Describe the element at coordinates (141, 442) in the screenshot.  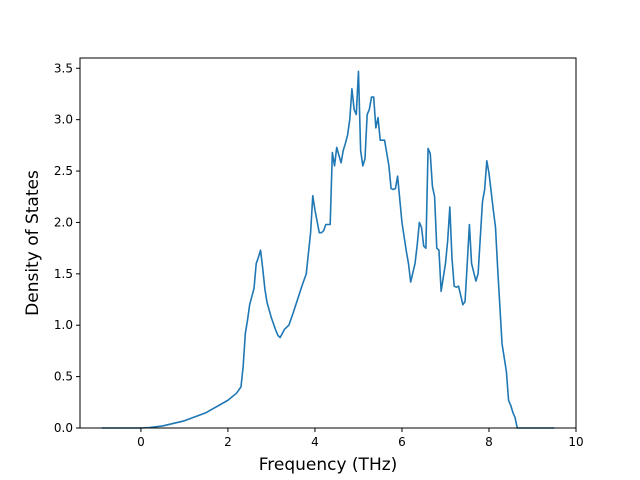
I see `x-tick-label: 0` at that location.